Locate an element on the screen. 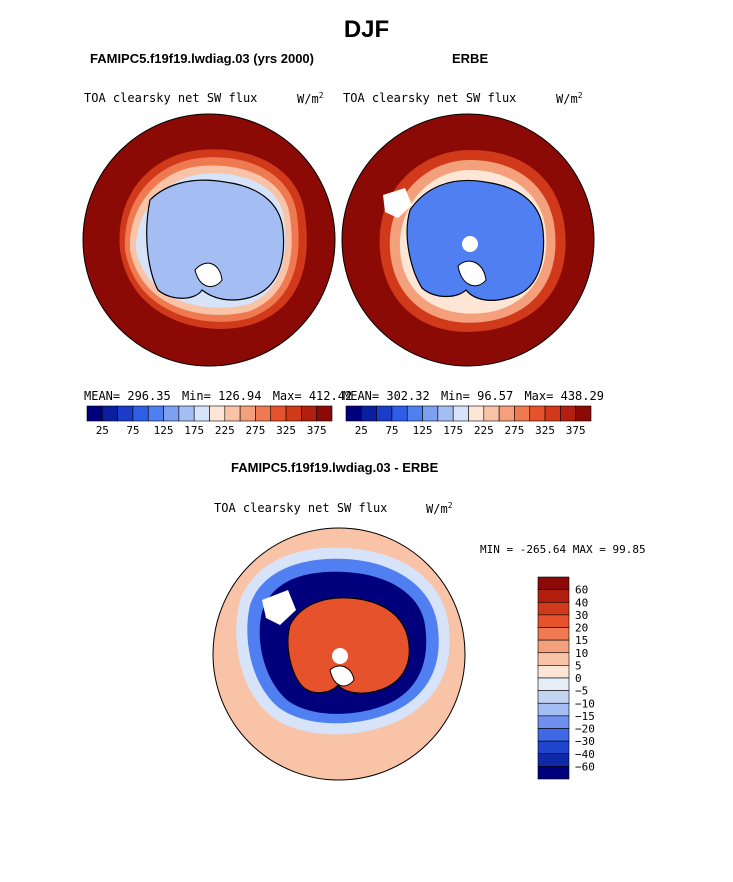  obs-units-sup: 2 is located at coordinates (580, 95).